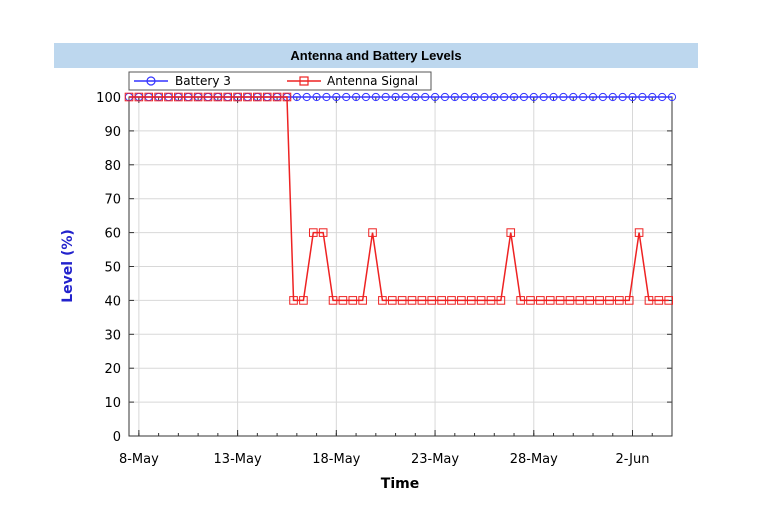  Describe the element at coordinates (139, 459) in the screenshot. I see `x-tick-label: 8-May` at that location.